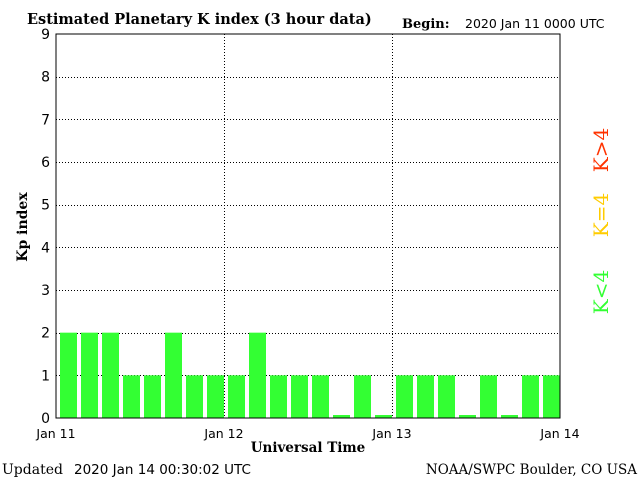 This screenshot has width=640, height=480. What do you see at coordinates (310, 375) in the screenshot?
I see `bar-series` at bounding box center [310, 375].